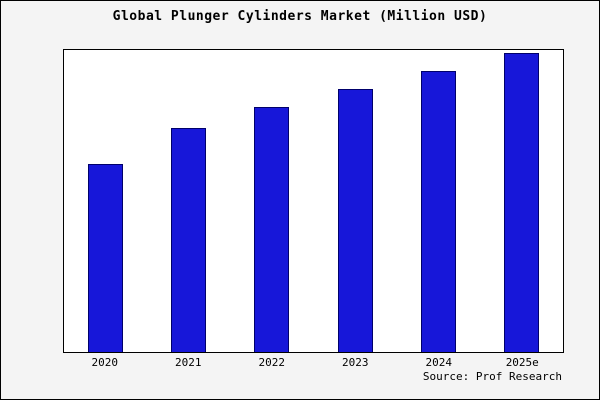 The width and height of the screenshot is (600, 400). Describe the element at coordinates (272, 362) in the screenshot. I see `x-tick-label-2022: 2022` at that location.